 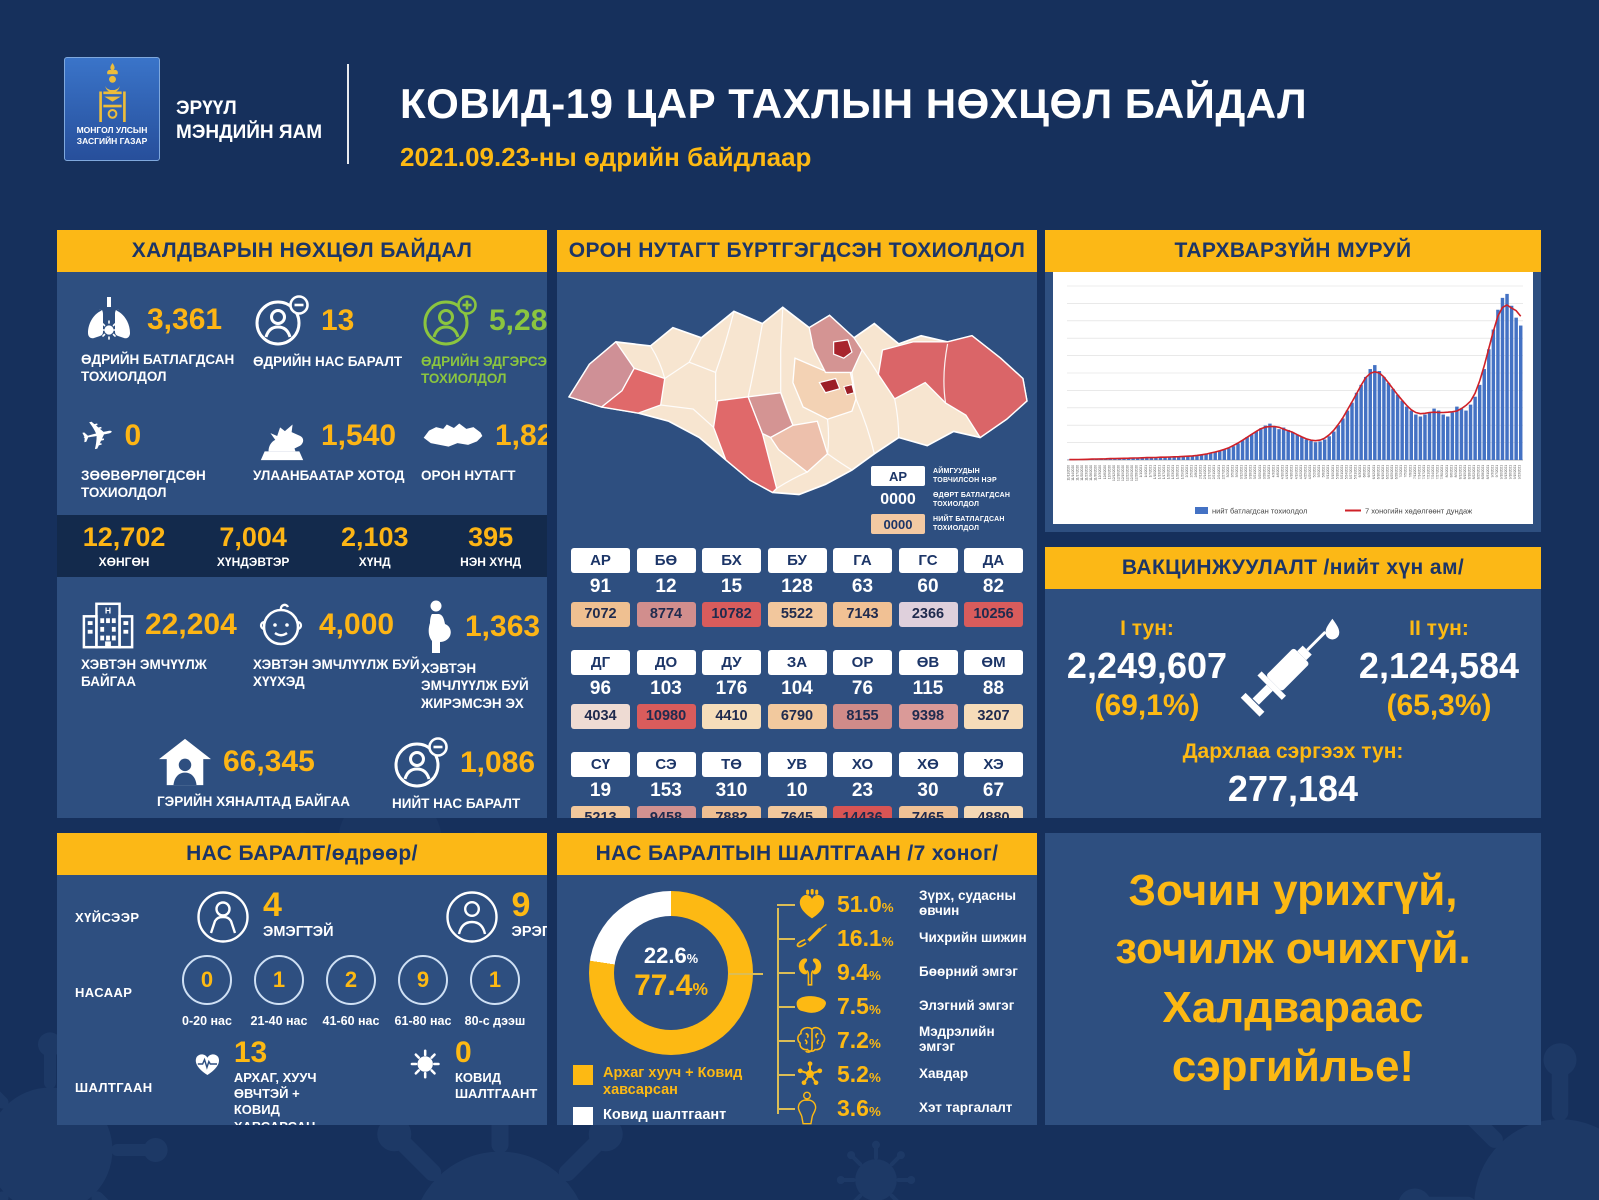 I want to click on province-code: АР, so click(x=600, y=560).